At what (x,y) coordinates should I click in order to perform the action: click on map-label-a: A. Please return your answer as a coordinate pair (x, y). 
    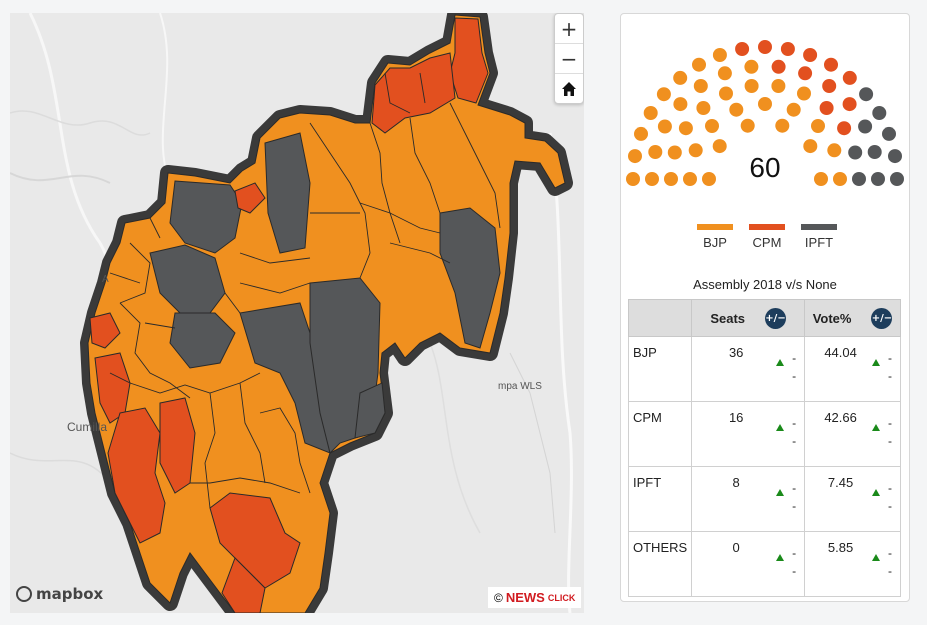
    Looking at the image, I should click on (105, 279).